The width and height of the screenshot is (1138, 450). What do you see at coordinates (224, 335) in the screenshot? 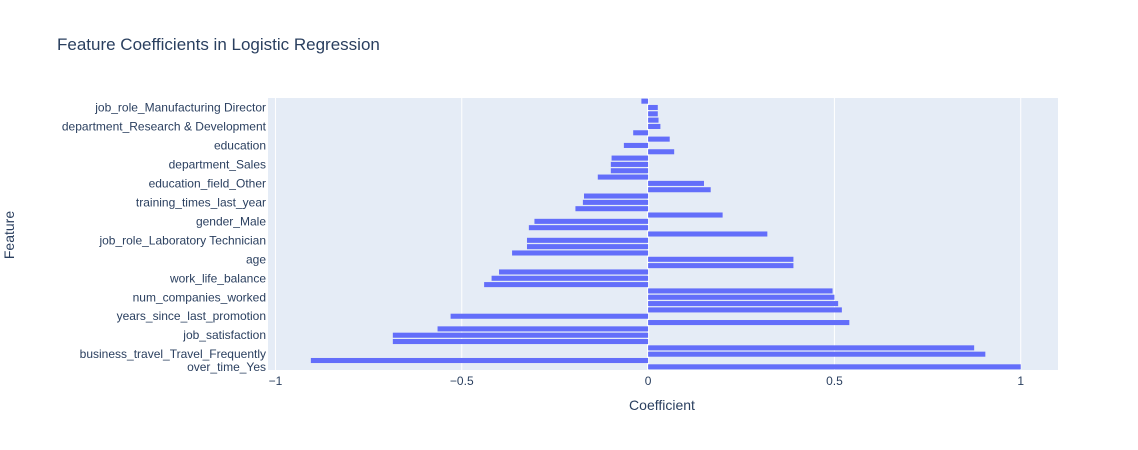
I see `y-tick-label: job_satisfaction` at bounding box center [224, 335].